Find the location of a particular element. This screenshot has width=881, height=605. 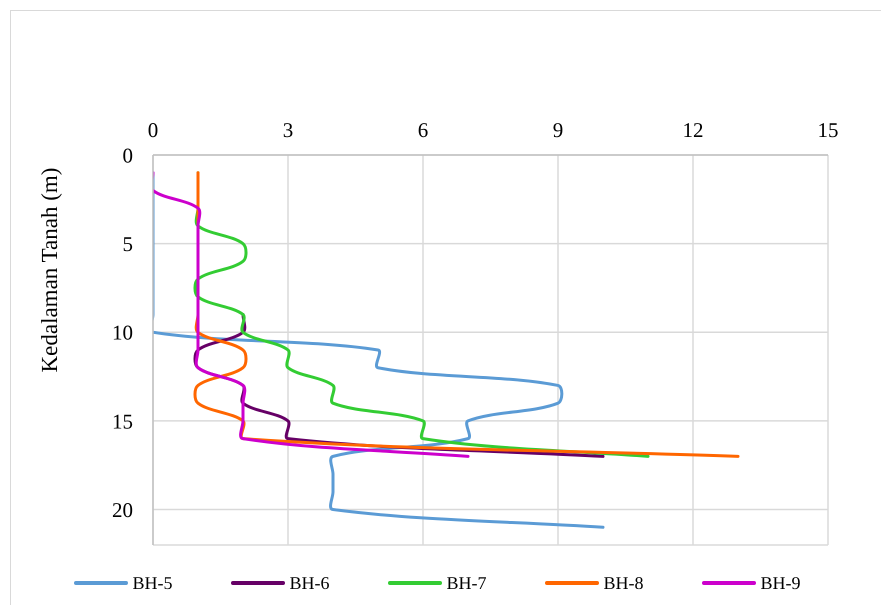

x-tick-label: 3 is located at coordinates (288, 130).